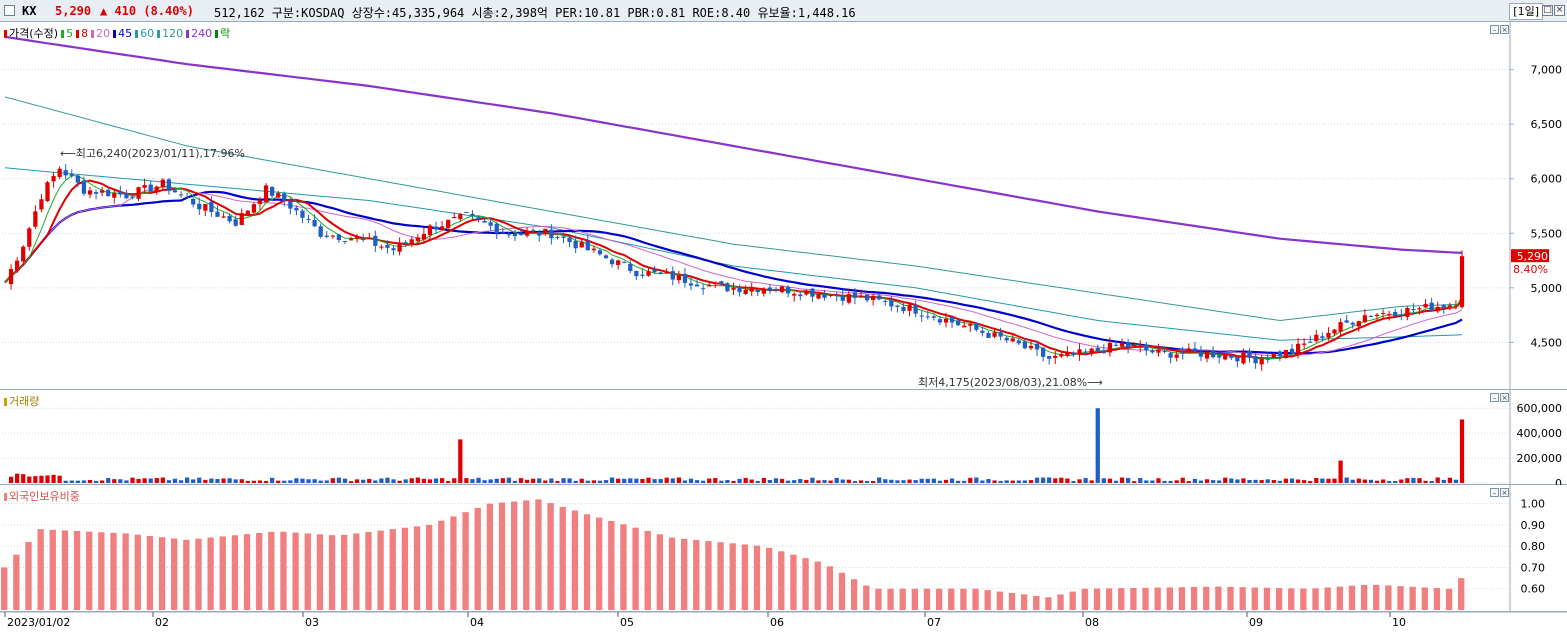 This screenshot has width=1567, height=633. What do you see at coordinates (162, 622) in the screenshot?
I see `x-tick-label: 02` at bounding box center [162, 622].